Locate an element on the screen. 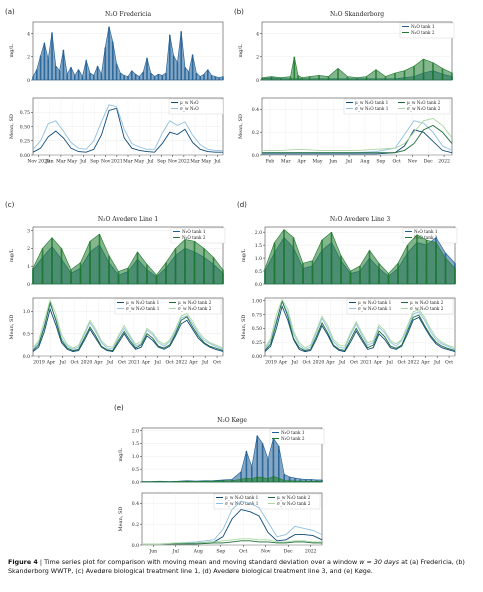 This screenshot has height=592, width=483. panel-c-bottom-ylabel: Mean, SD is located at coordinates (12, 327).